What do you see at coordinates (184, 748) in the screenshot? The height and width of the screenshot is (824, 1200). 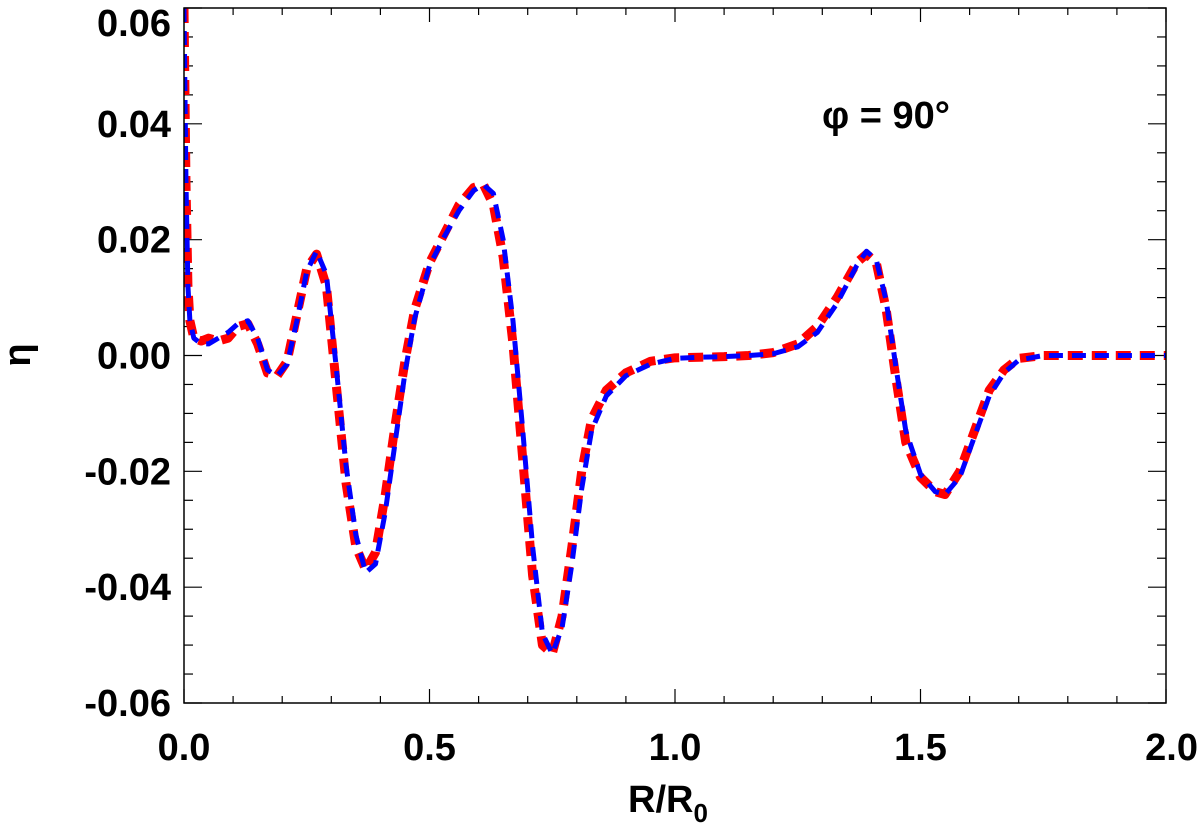 I see `x-tick-label: 0.0` at bounding box center [184, 748].